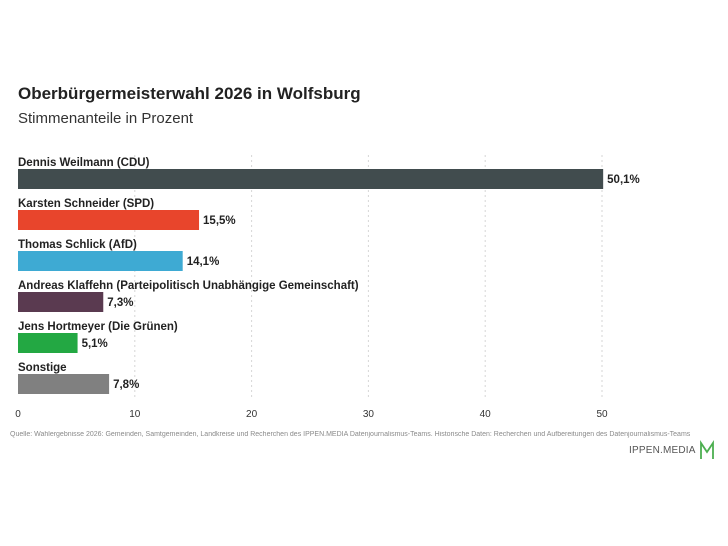 Image resolution: width=728 pixels, height=546 pixels. What do you see at coordinates (18, 414) in the screenshot?
I see `x-tick-label: 0` at bounding box center [18, 414].